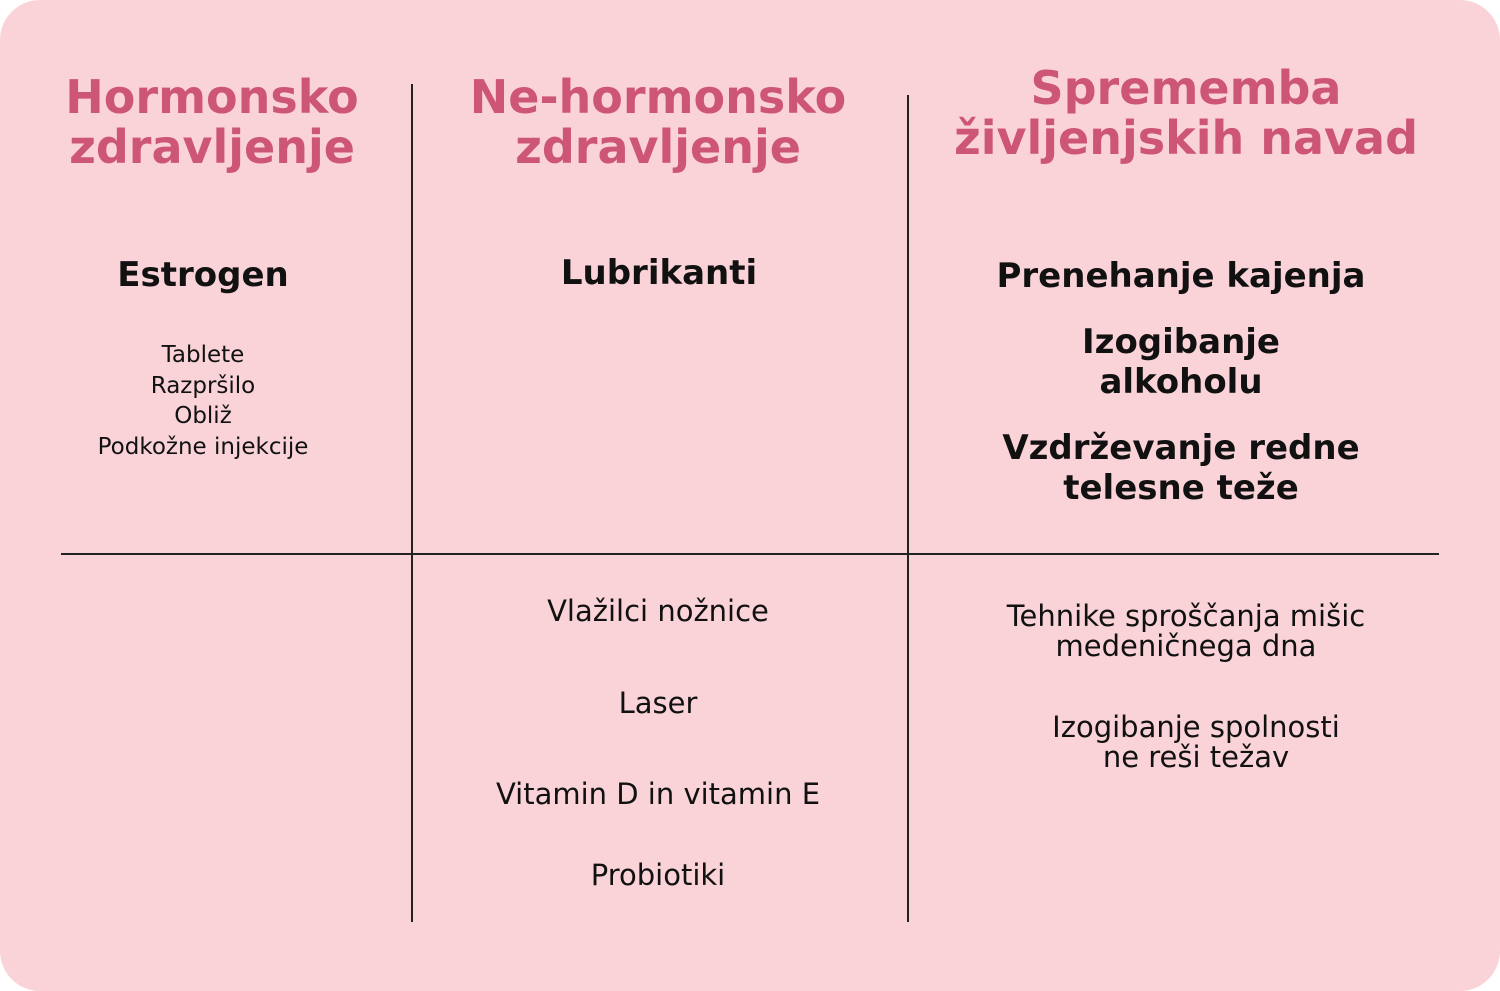 The height and width of the screenshot is (991, 1500). I want to click on item-vitamins: Vitamin D in vitamin E, so click(658, 794).